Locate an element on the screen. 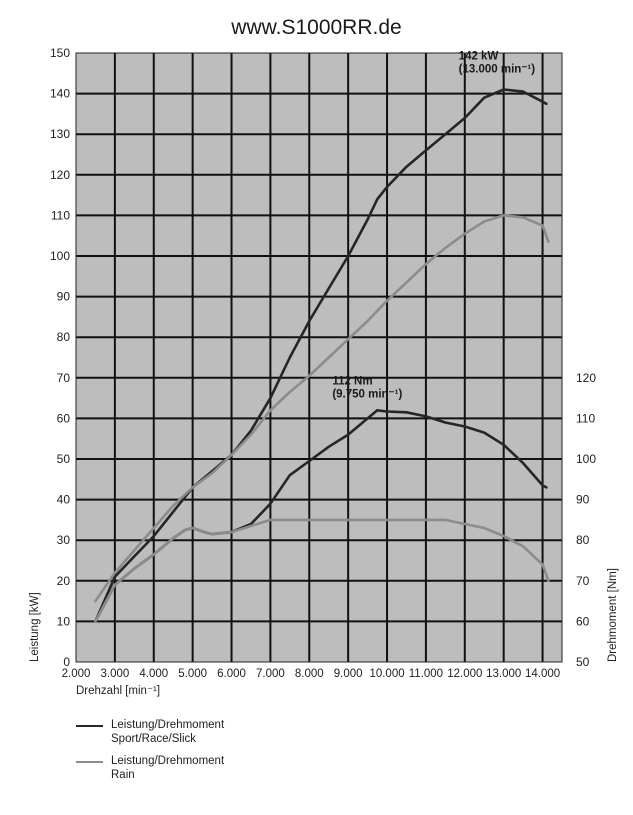 Image resolution: width=633 pixels, height=815 pixels. legend-swatch-sport is located at coordinates (89, 726).